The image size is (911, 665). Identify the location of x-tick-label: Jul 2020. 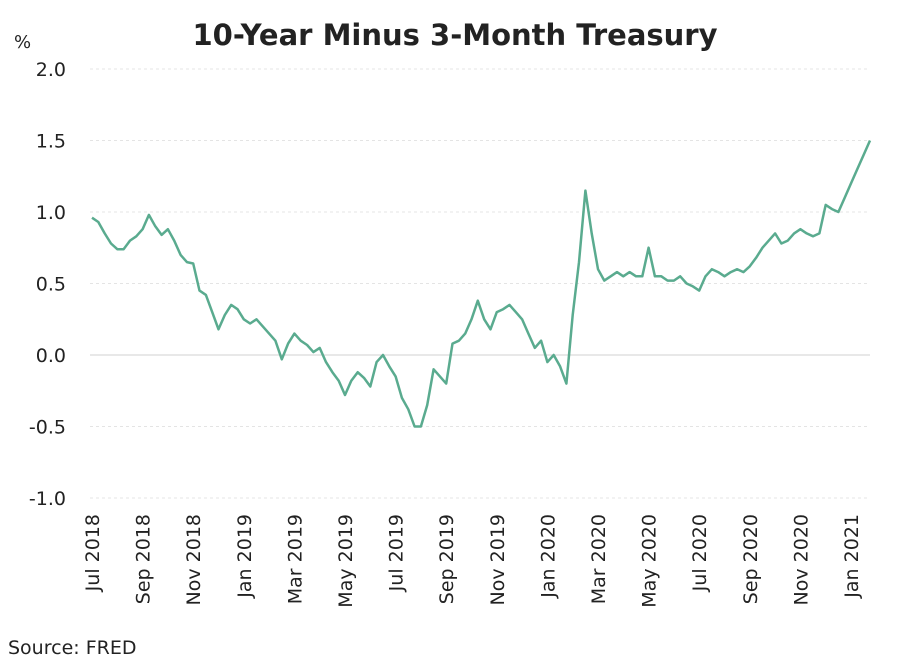
(700, 553).